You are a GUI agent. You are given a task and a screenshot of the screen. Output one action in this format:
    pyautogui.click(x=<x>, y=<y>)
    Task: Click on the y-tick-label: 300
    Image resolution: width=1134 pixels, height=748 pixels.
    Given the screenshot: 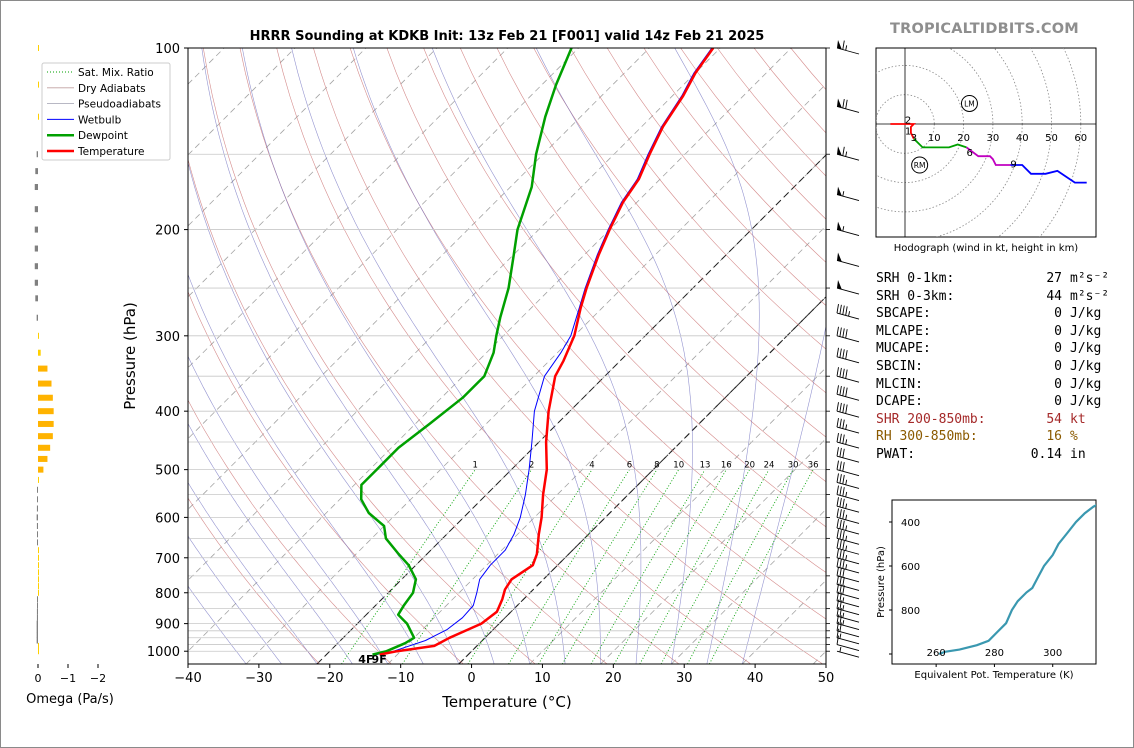 What is the action you would take?
    pyautogui.click(x=167, y=337)
    